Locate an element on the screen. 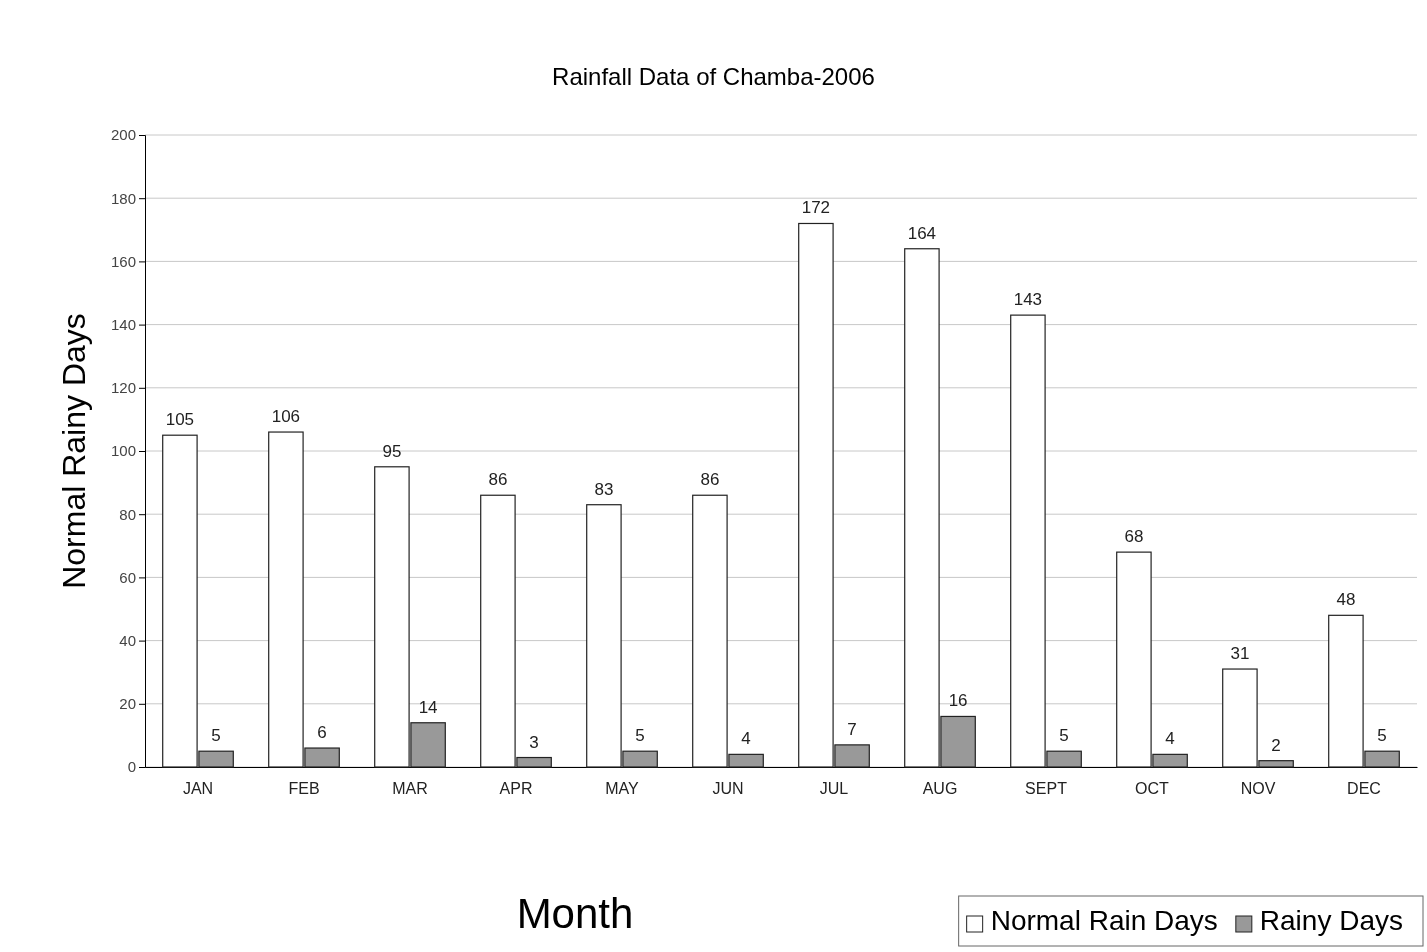 This screenshot has width=1427, height=952. y-axis-title: Normal Rainy Days is located at coordinates (74, 451).